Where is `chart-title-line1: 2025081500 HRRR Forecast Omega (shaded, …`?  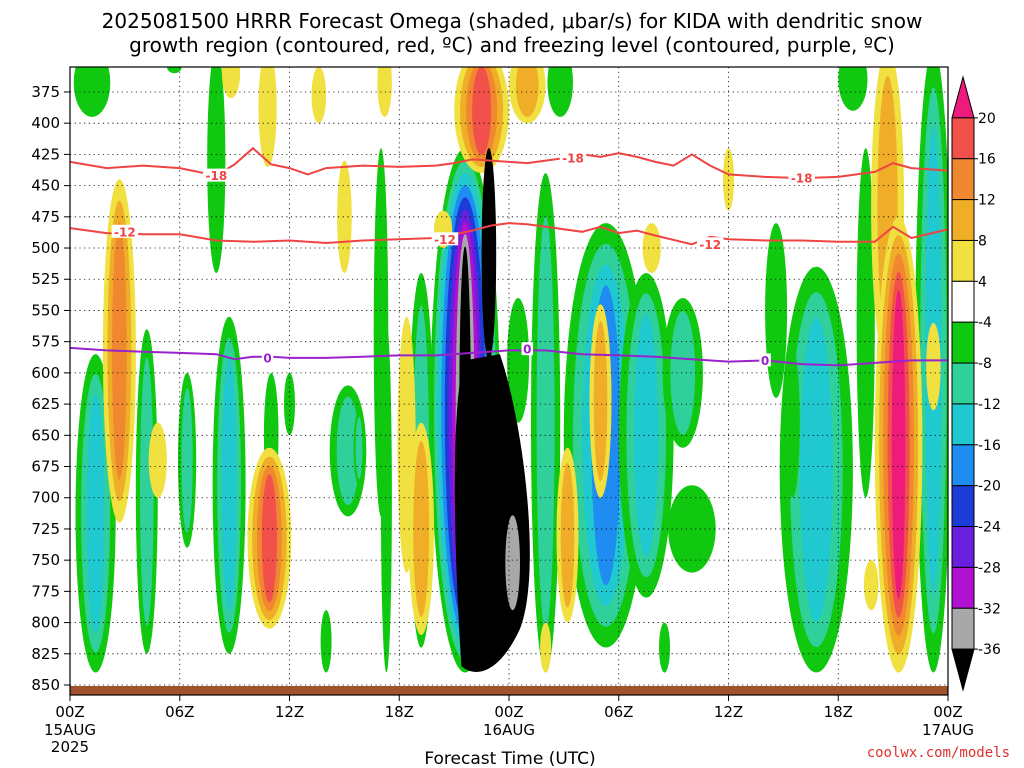
chart-title-line1: 2025081500 HRRR Forecast Omega (shaded, … is located at coordinates (512, 21).